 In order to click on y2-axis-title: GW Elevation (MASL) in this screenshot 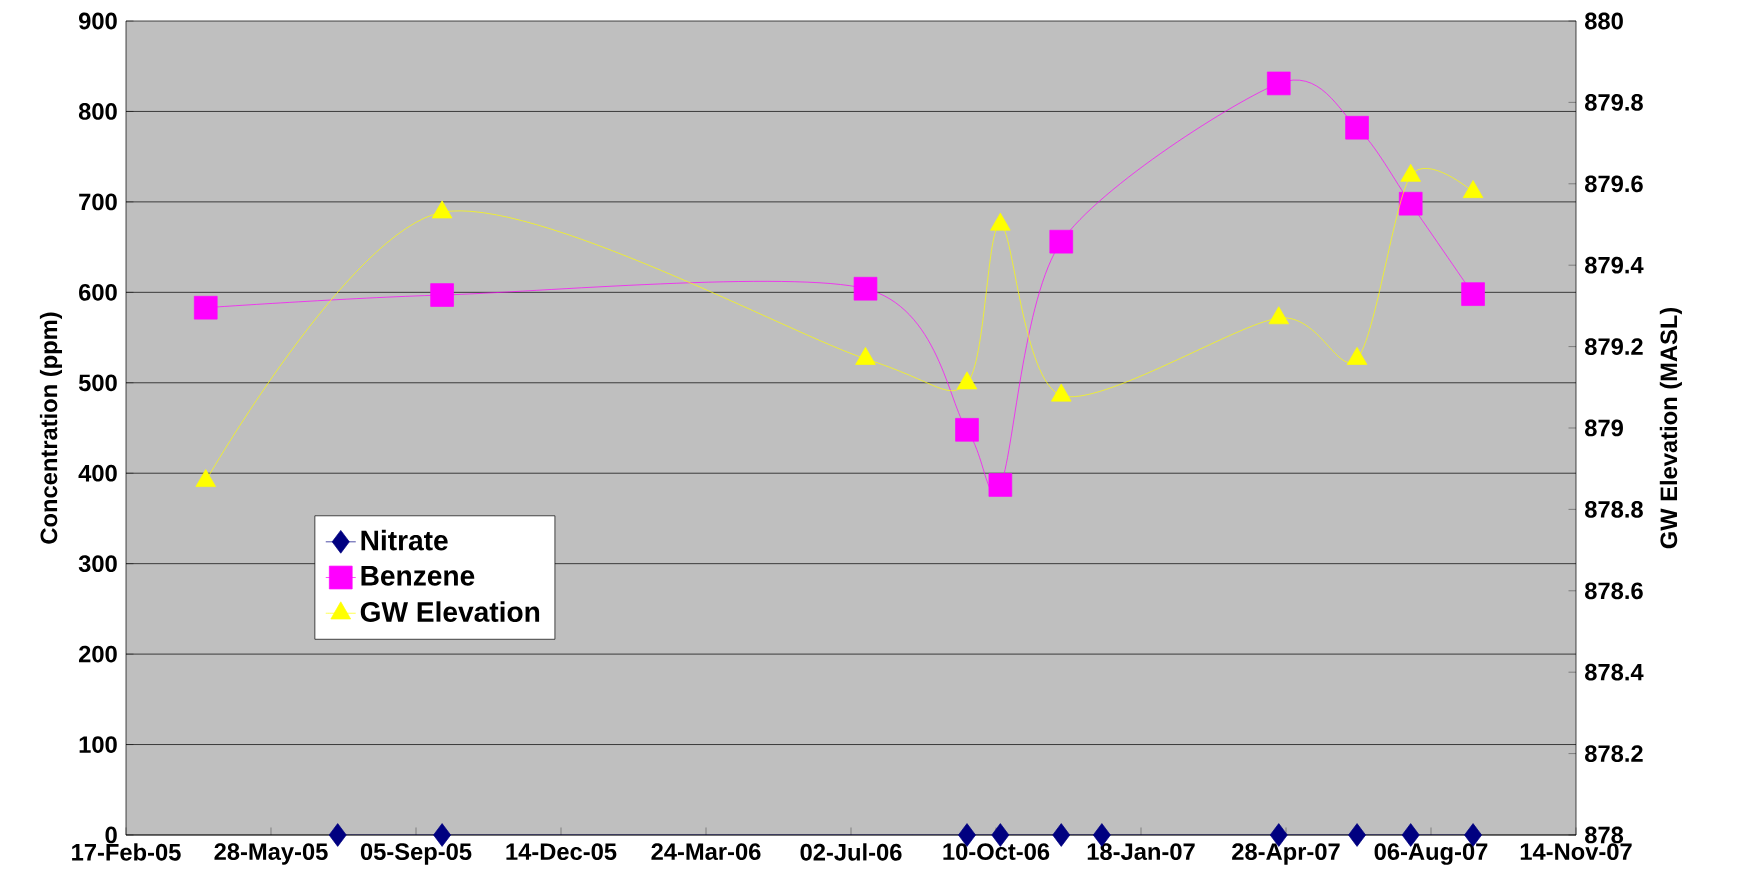, I will do `click(1670, 428)`.